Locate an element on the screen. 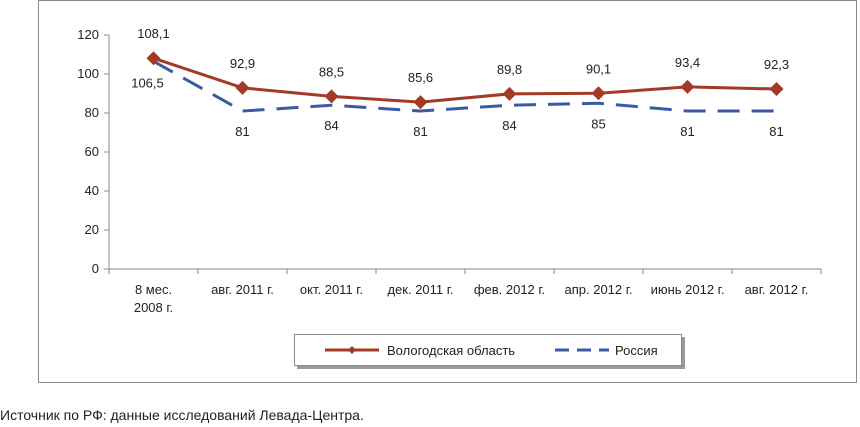 The image size is (860, 427). data-label-vologda: 92,9 is located at coordinates (242, 63).